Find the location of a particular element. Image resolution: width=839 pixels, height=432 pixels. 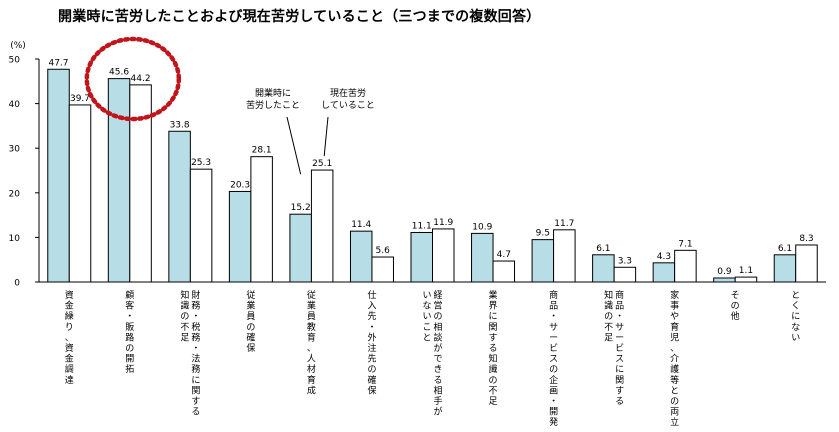

category-label: その他 is located at coordinates (735, 306).